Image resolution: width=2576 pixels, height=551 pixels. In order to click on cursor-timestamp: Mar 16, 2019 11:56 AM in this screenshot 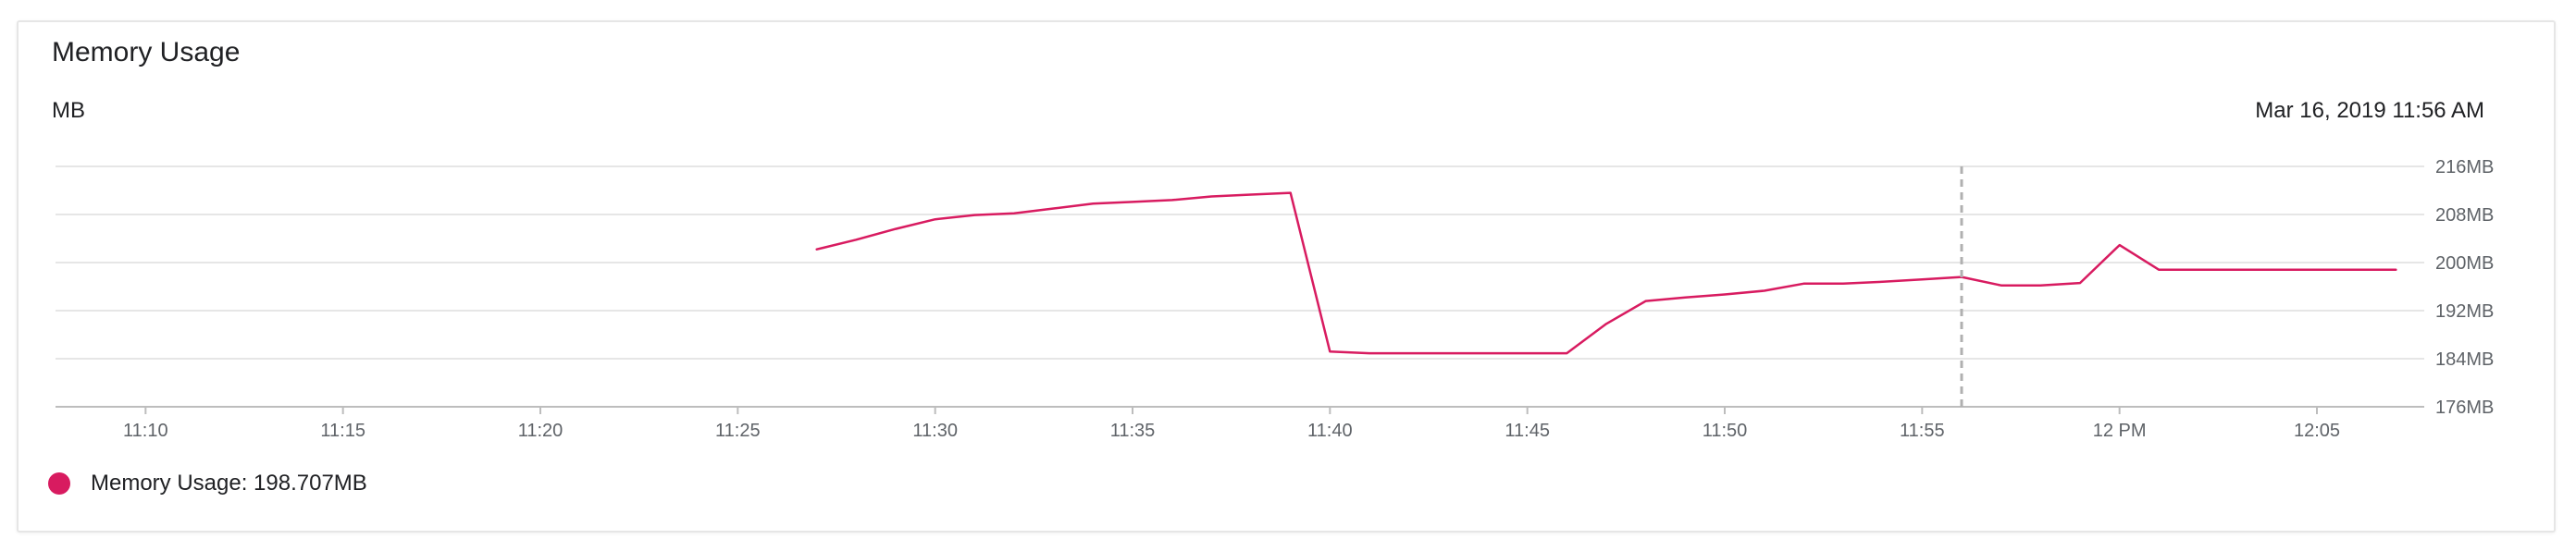, I will do `click(2370, 110)`.